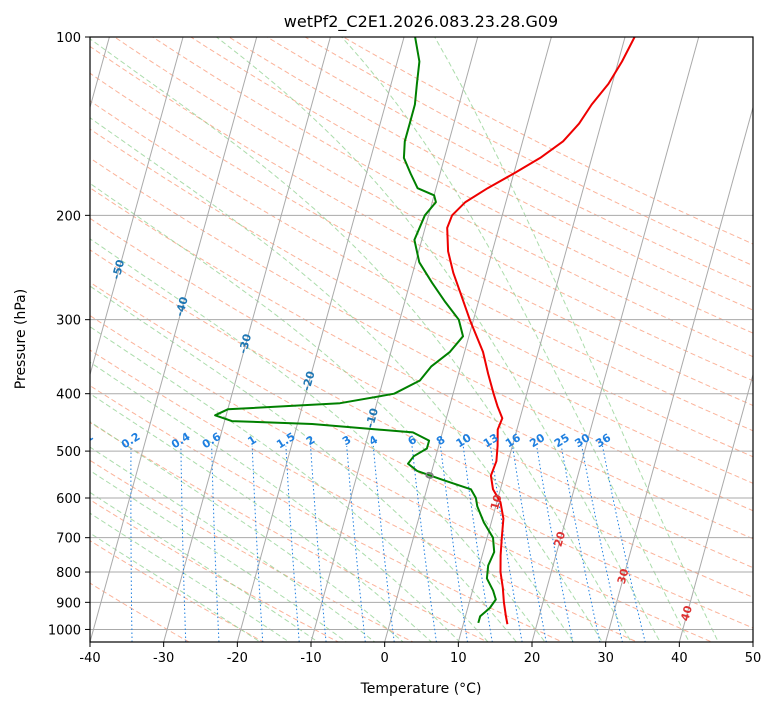  What do you see at coordinates (385, 658) in the screenshot?
I see `x-tick-label: 0` at bounding box center [385, 658].